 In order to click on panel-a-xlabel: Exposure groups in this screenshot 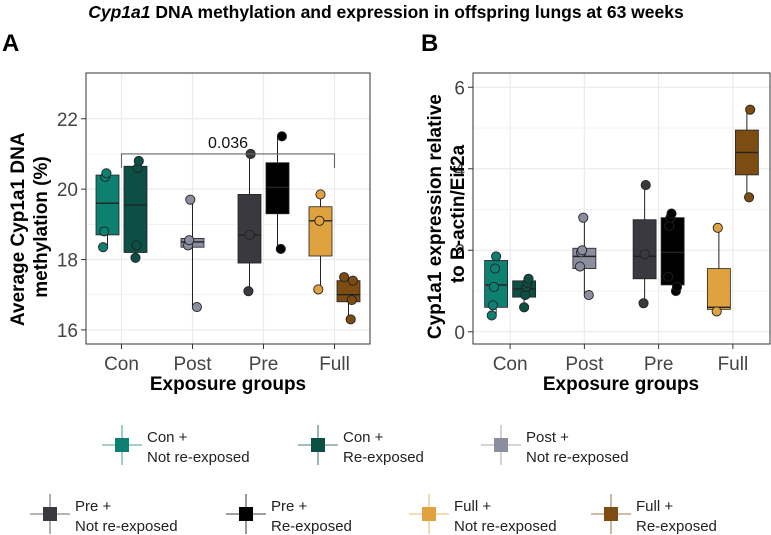, I will do `click(228, 384)`.